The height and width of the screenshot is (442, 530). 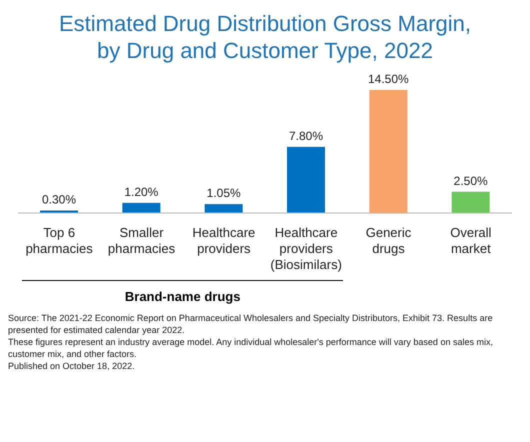 What do you see at coordinates (265, 37) in the screenshot?
I see `chart-title: Estimated Drug Distribution Gross Margin, by Drug and Customer Type, 2022` at bounding box center [265, 37].